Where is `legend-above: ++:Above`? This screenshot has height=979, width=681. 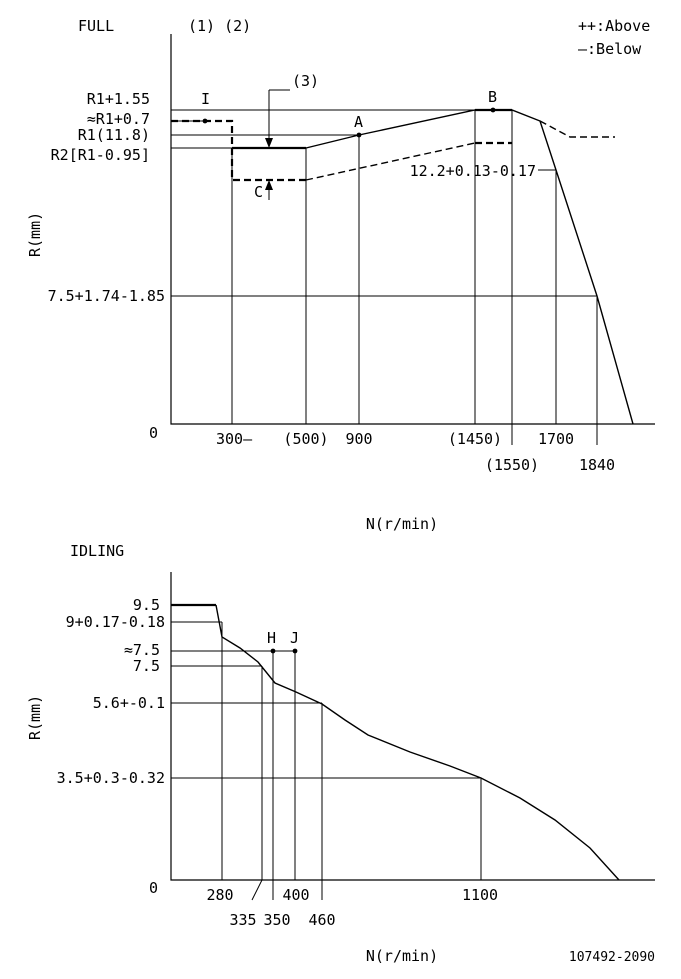 legend-above: ++:Above is located at coordinates (614, 26).